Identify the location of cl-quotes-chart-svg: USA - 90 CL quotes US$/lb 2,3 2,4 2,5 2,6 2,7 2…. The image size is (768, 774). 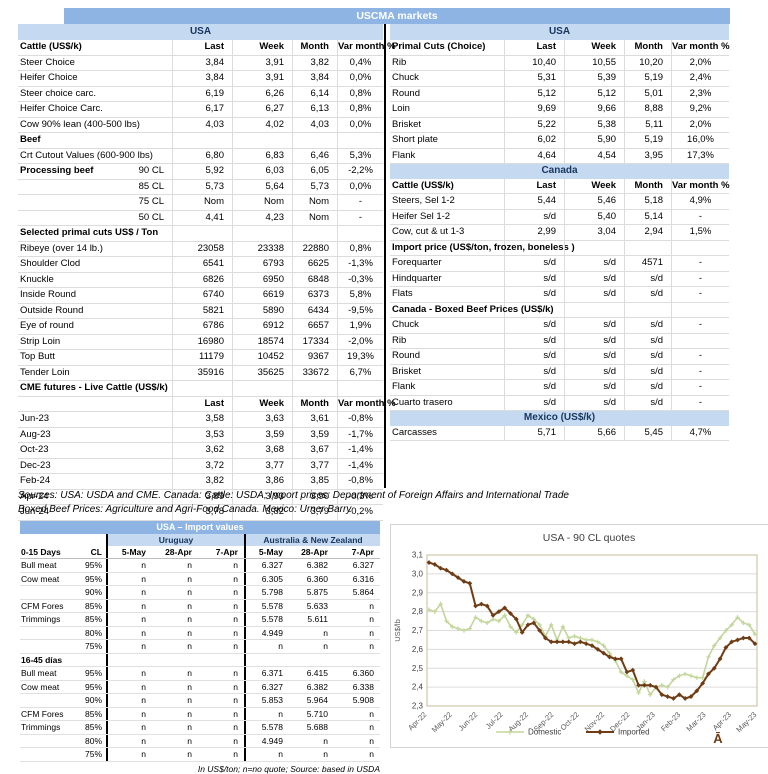
(575, 639).